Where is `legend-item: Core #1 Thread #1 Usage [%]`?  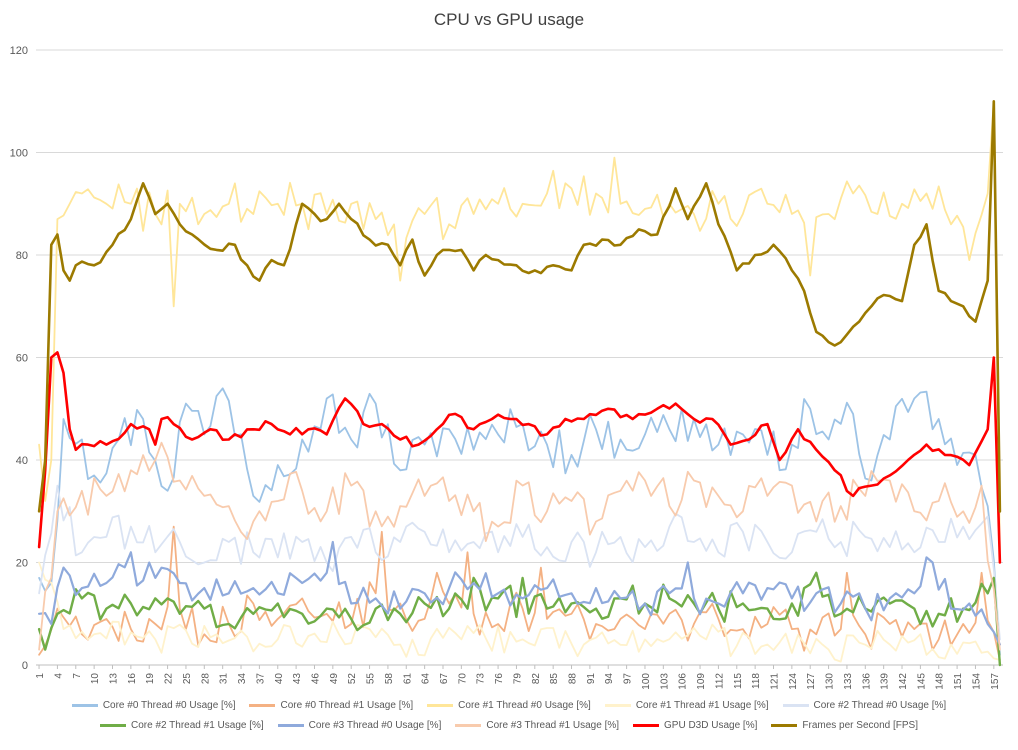 legend-item: Core #1 Thread #1 Usage [%] is located at coordinates (686, 705).